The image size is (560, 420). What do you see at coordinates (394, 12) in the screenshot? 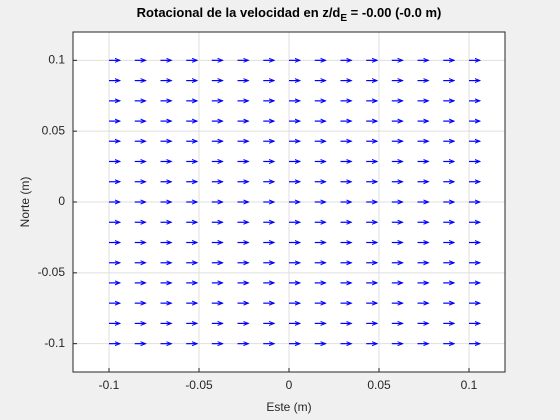
I see `title-tail: = -0.00 (-0.0 m)` at bounding box center [394, 12].